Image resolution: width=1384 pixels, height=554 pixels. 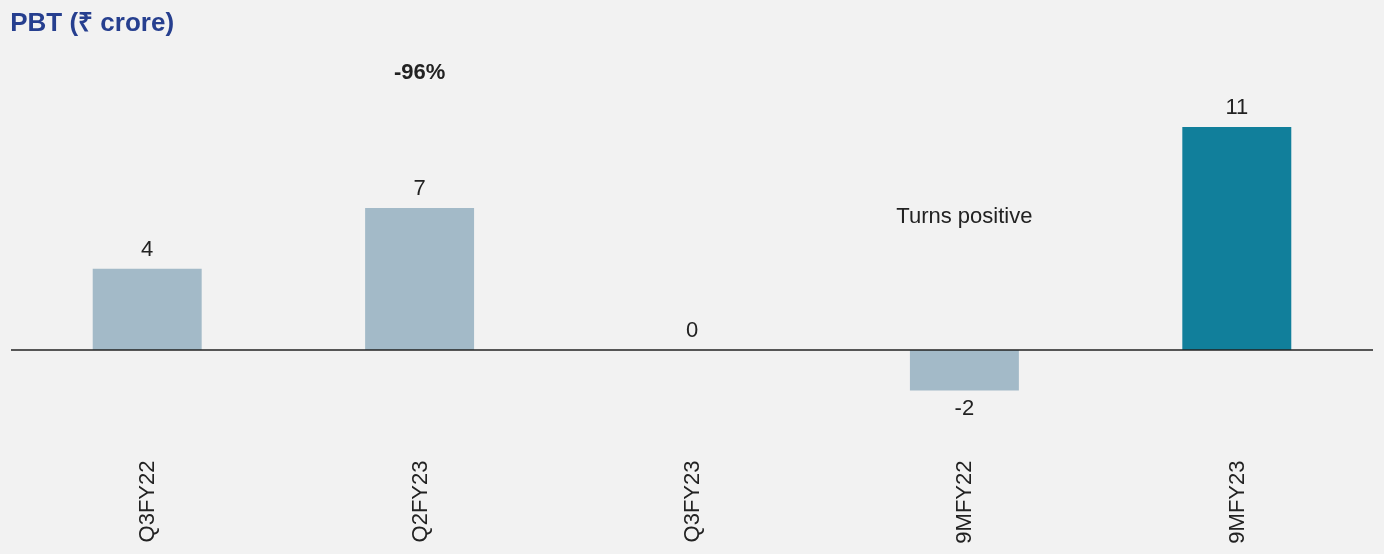 What do you see at coordinates (419, 501) in the screenshot?
I see `x-tick-label: Q2FY23` at bounding box center [419, 501].